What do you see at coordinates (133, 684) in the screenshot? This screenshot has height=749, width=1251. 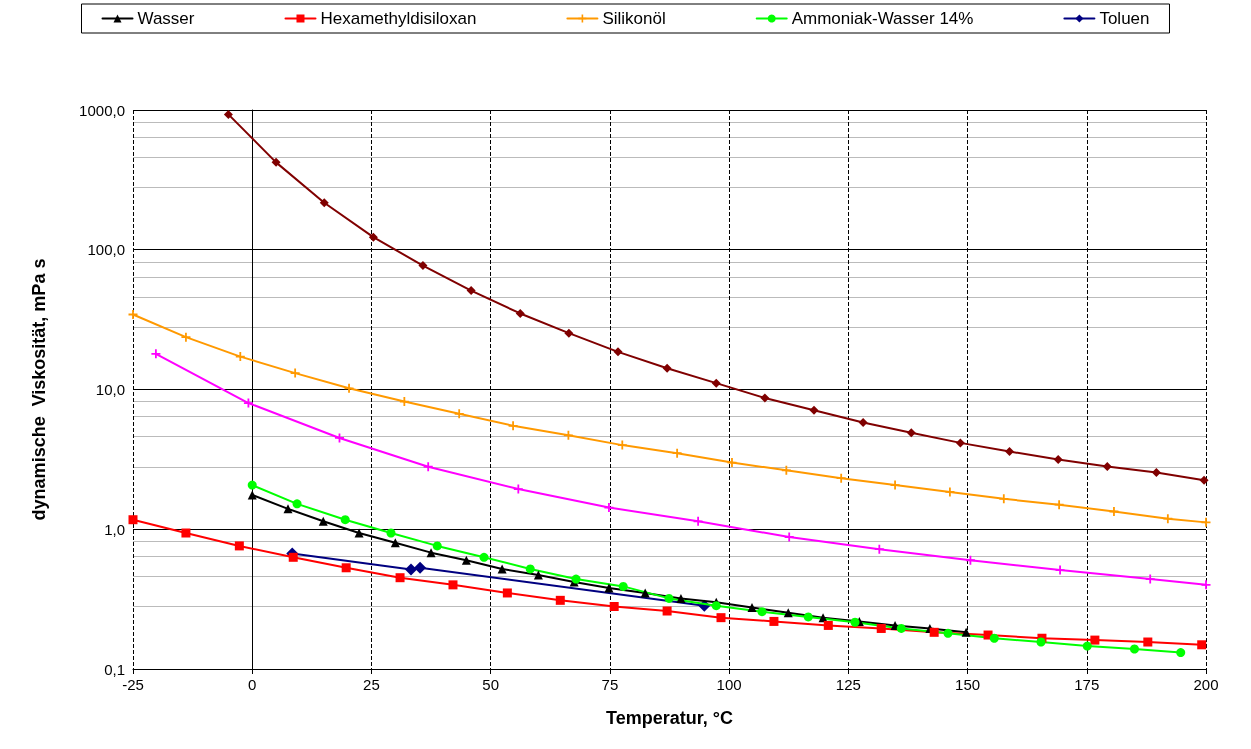 I see `x-tick-label: -25` at bounding box center [133, 684].